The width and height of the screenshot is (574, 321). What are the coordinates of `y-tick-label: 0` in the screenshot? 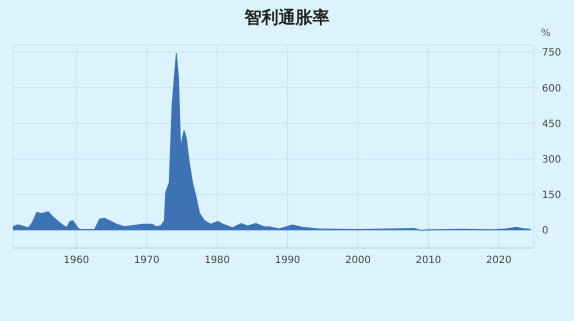 It's located at (545, 231).